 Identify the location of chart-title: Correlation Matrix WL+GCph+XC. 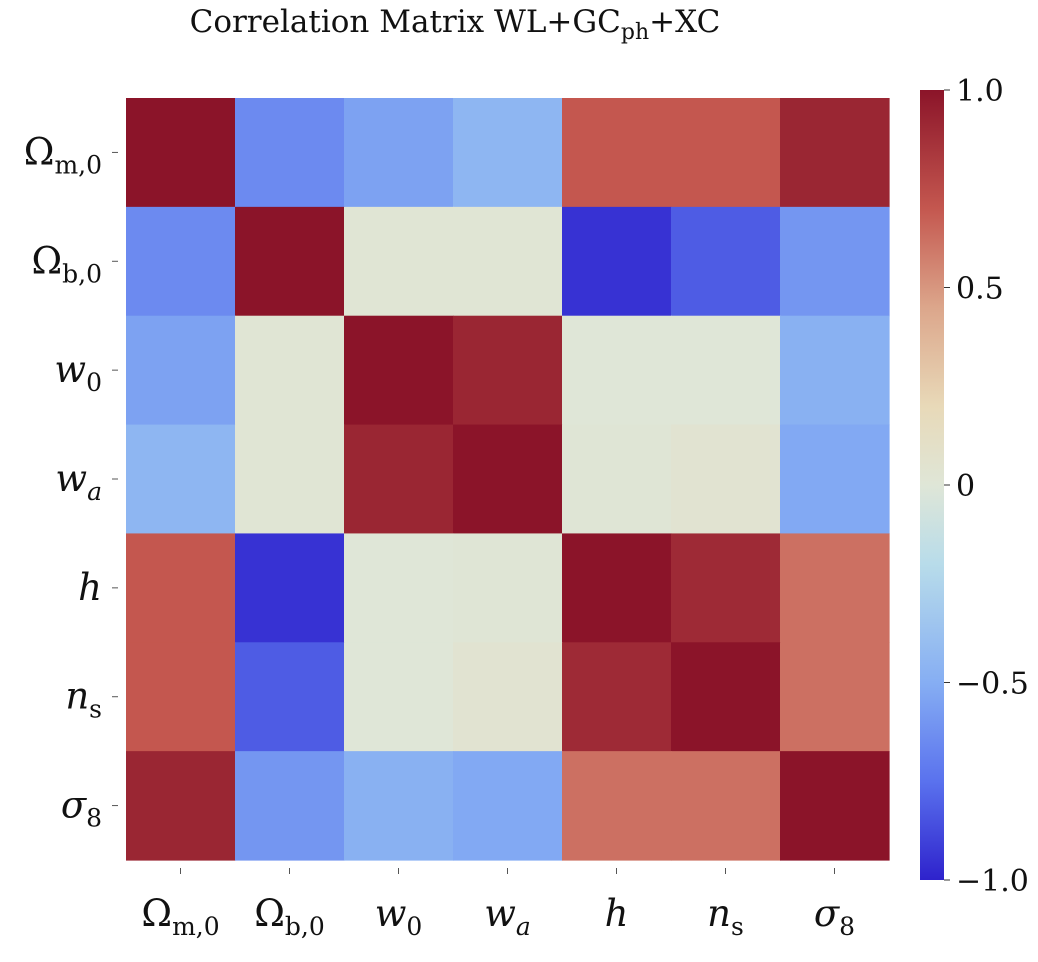
(455, 24).